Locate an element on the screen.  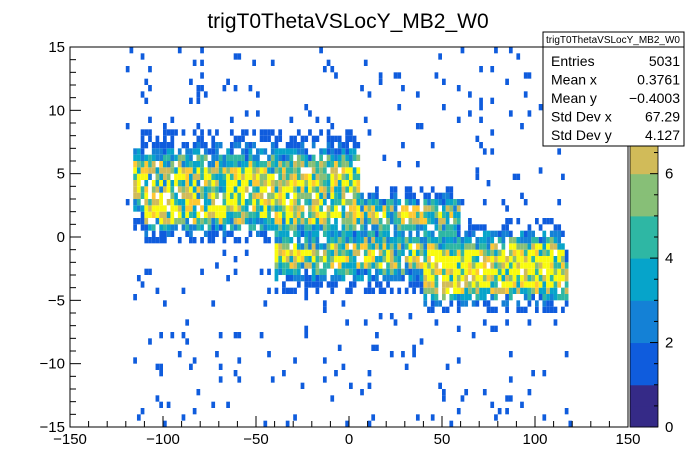
x-tick-label: −150 is located at coordinates (70, 439).